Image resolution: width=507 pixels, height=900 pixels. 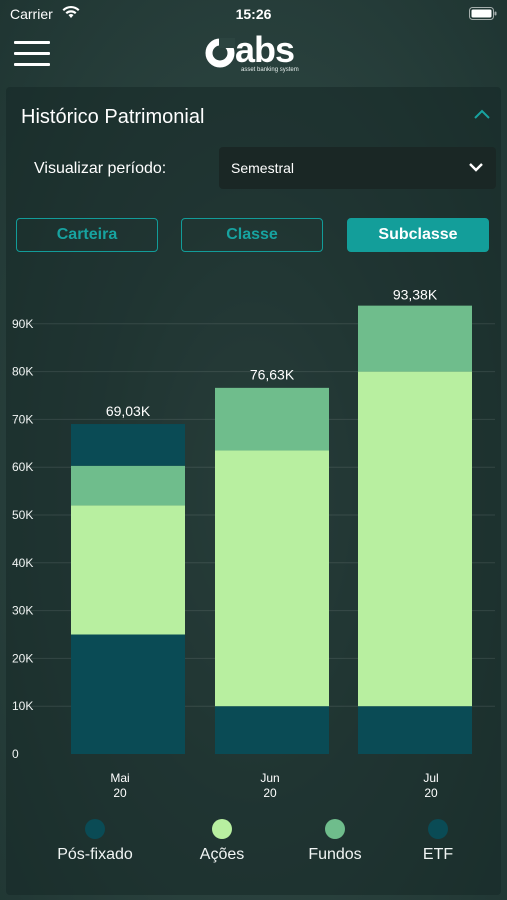 What do you see at coordinates (95, 854) in the screenshot?
I see `legend-label: Pós-fixado` at bounding box center [95, 854].